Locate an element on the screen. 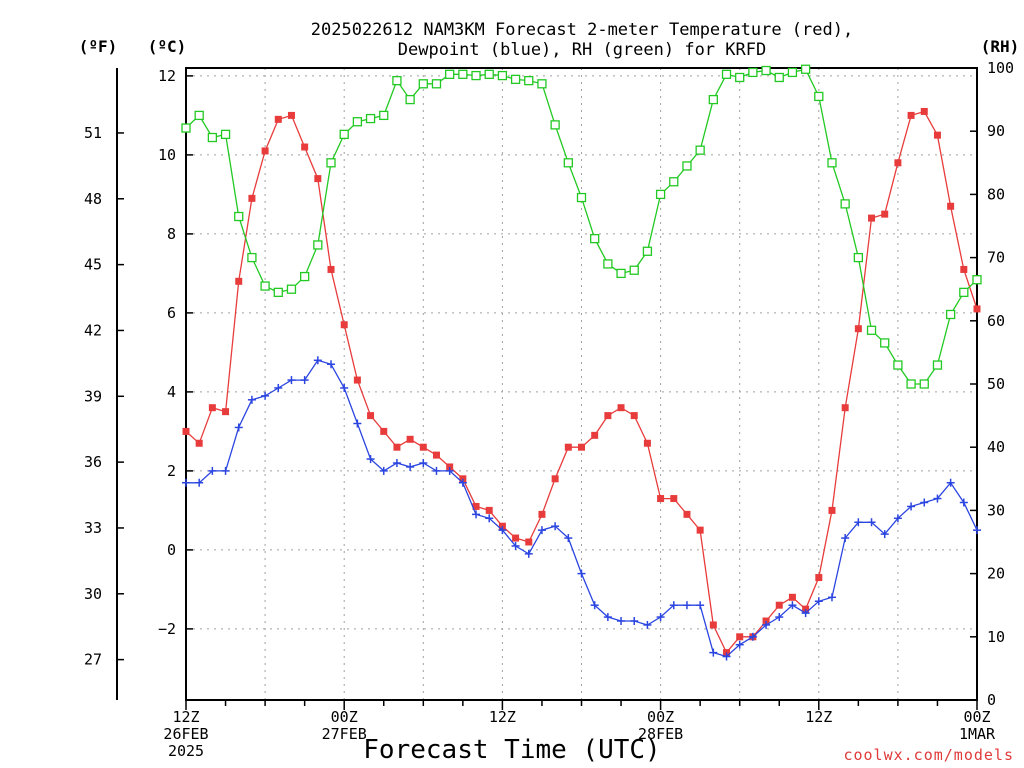  celsius-unit-label: (ºC) is located at coordinates (167, 46).